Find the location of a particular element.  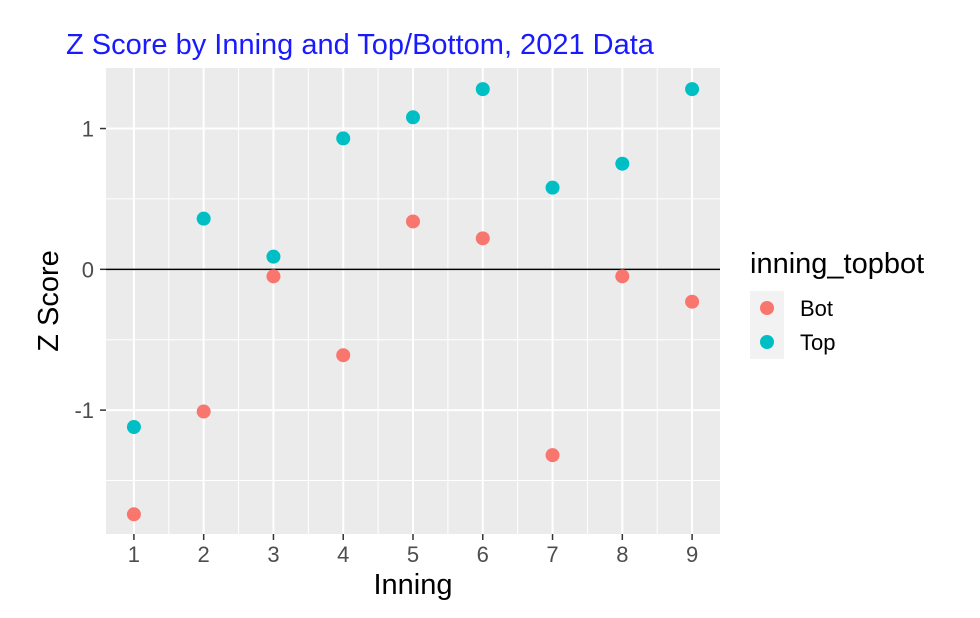

y-axis-label: Z Score is located at coordinates (49, 301).